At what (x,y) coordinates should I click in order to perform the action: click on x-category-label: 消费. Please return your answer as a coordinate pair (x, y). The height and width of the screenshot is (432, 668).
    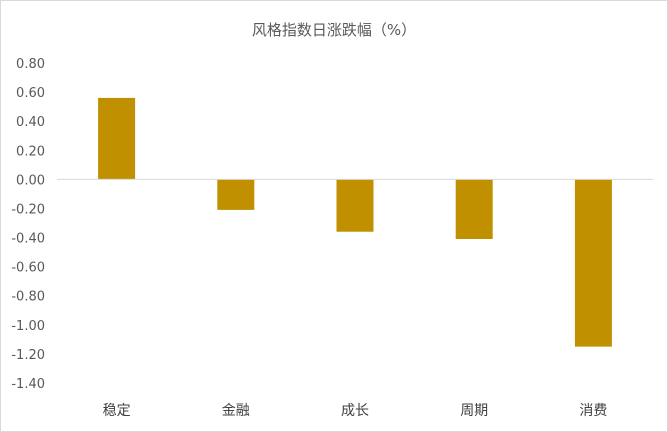
    Looking at the image, I should click on (593, 411).